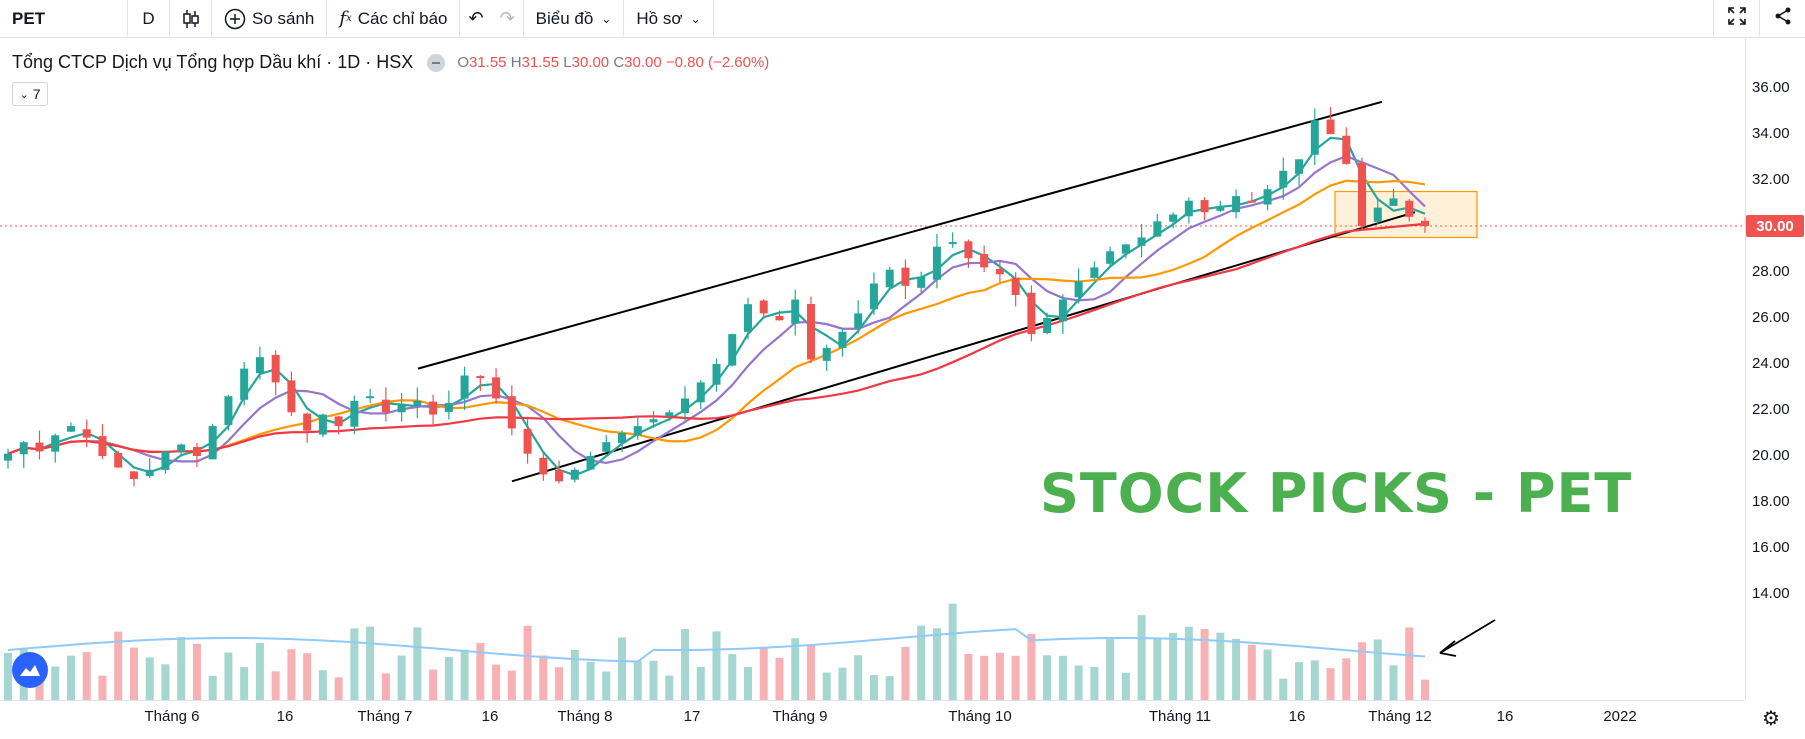 This screenshot has height=739, width=1805. What do you see at coordinates (30, 94) in the screenshot?
I see `indicators-collapse-button: ⌄ 7` at bounding box center [30, 94].